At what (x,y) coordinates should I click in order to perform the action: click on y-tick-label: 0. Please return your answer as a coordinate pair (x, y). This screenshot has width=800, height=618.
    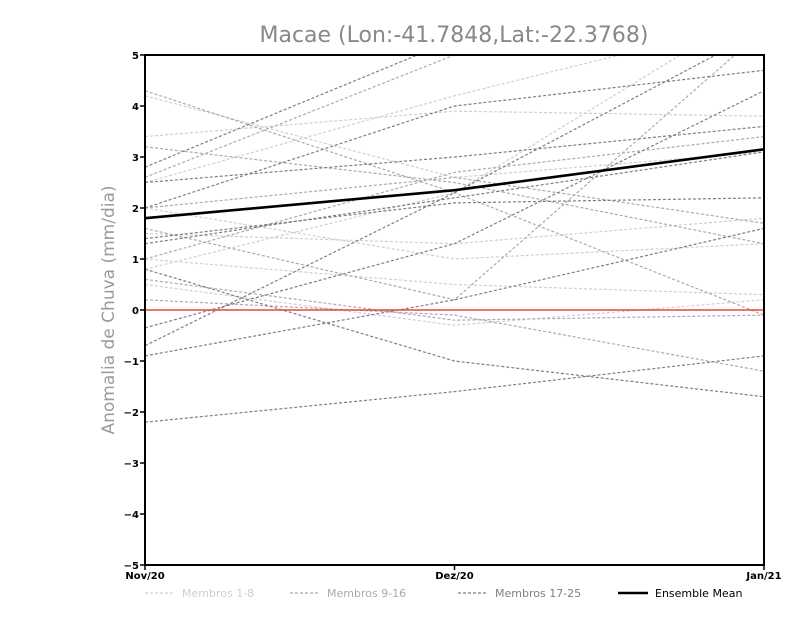
    Looking at the image, I should click on (135, 311).